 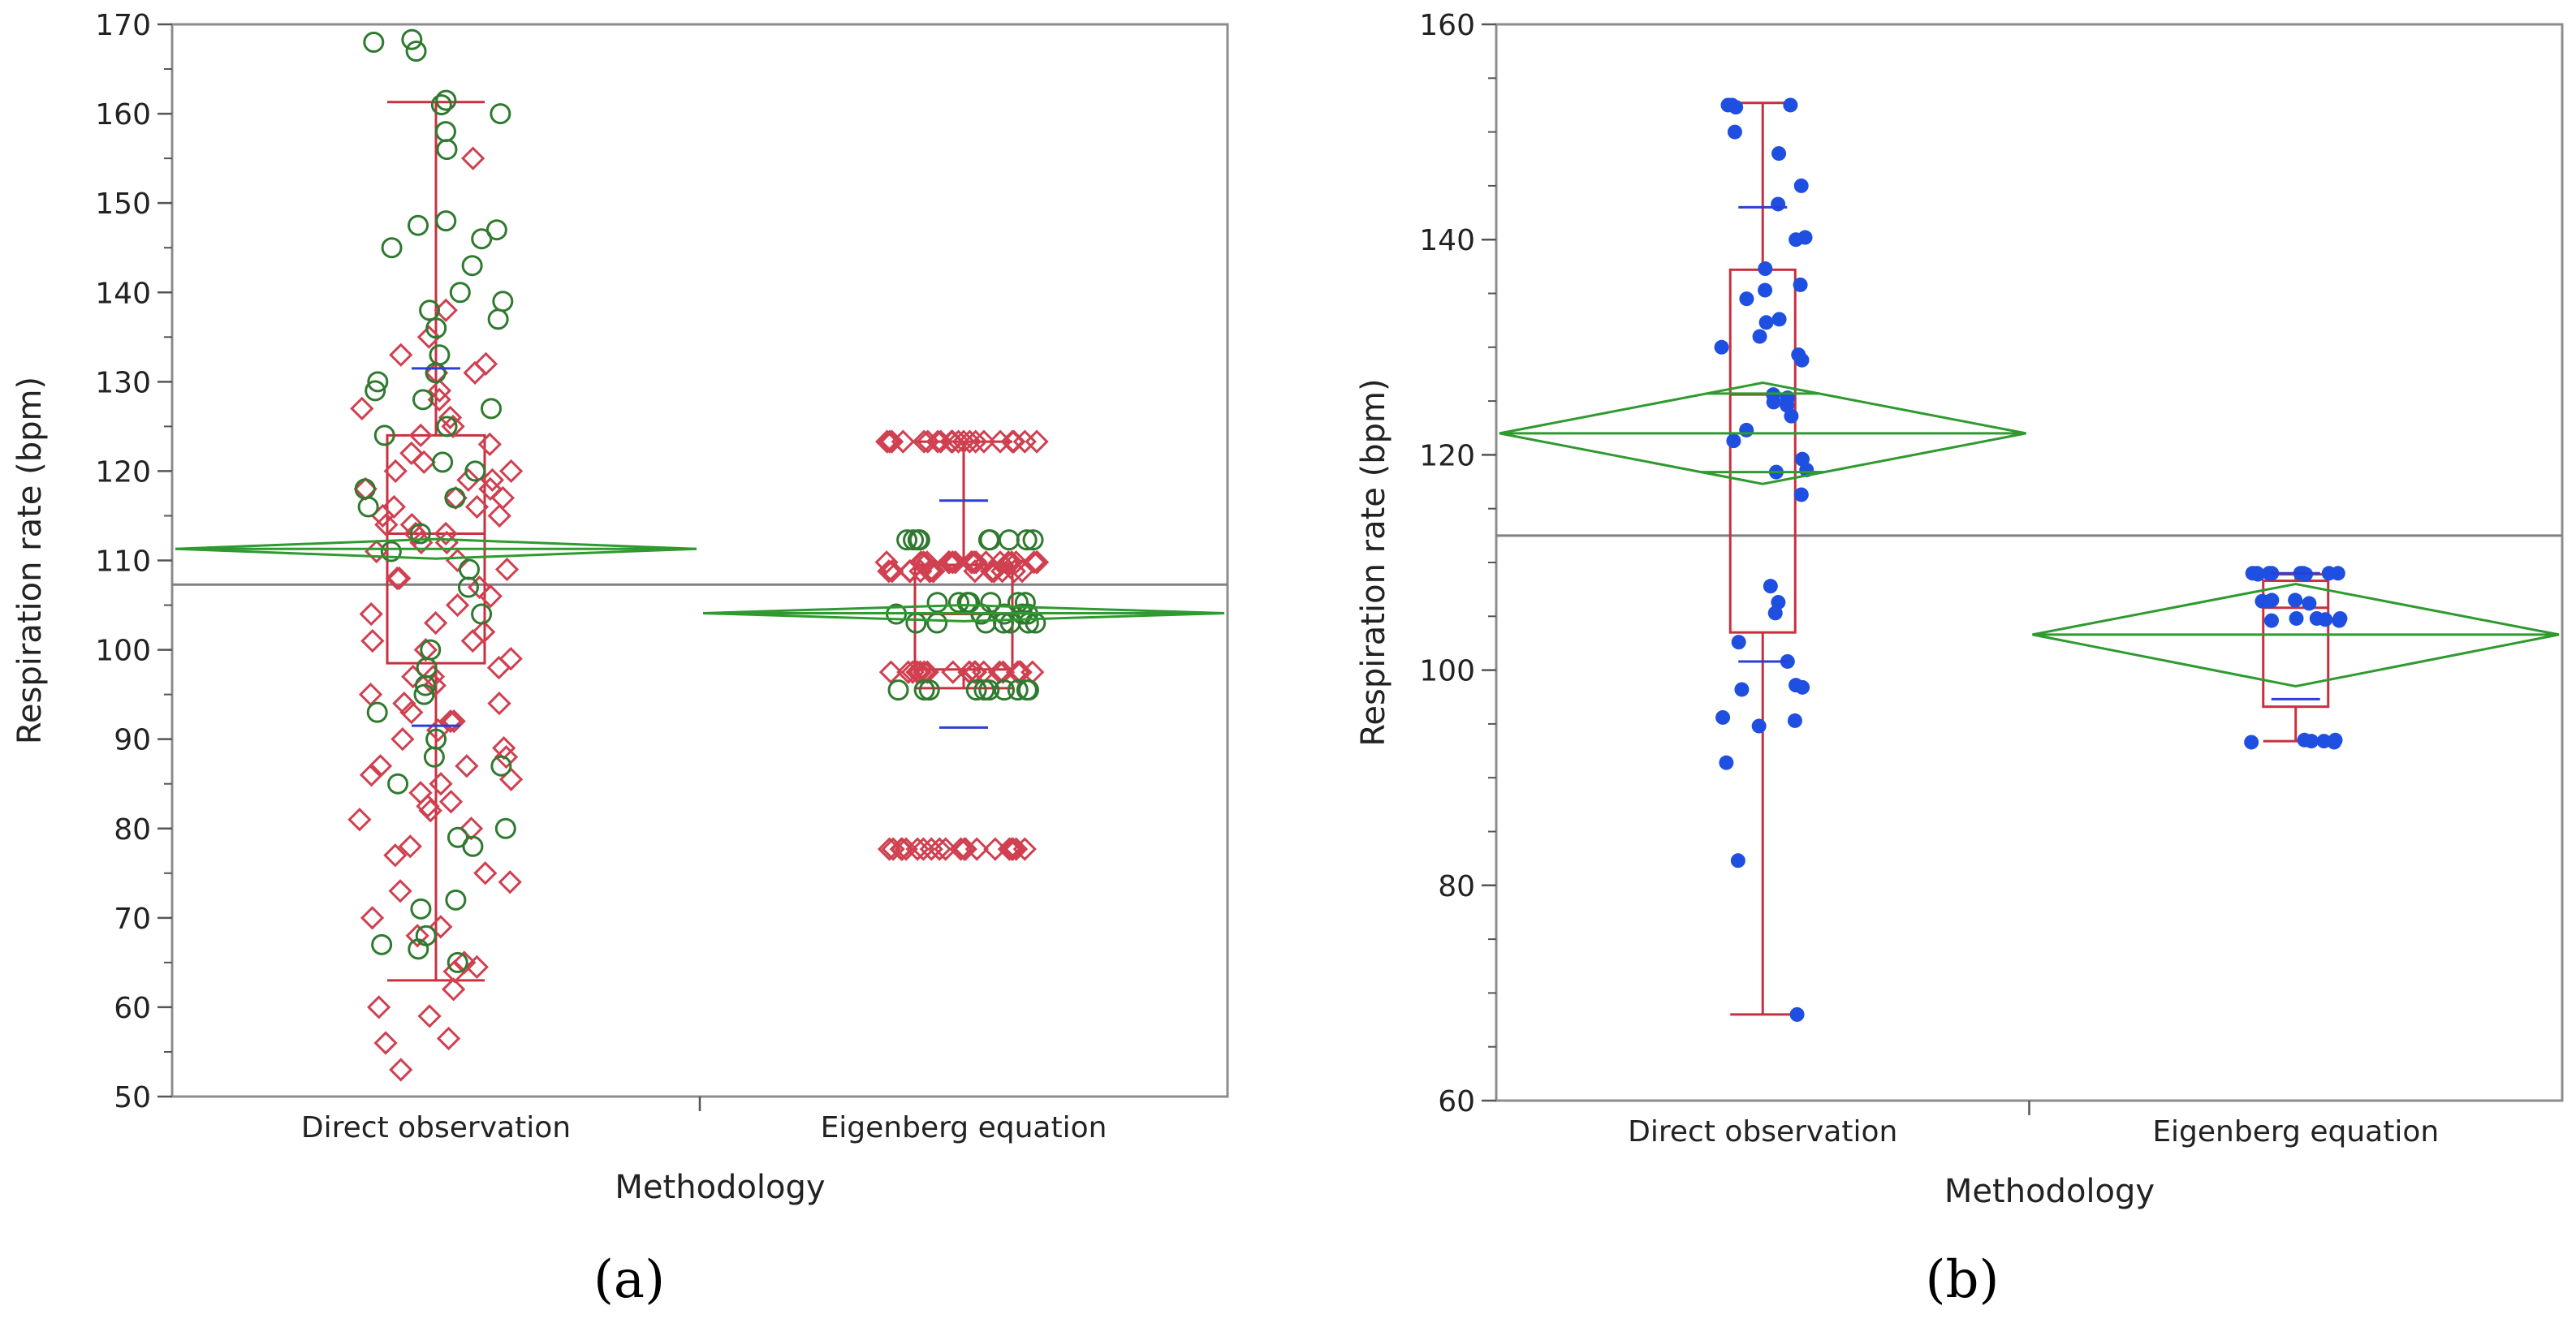 What do you see at coordinates (1763, 559) in the screenshot?
I see `group-direct-observation` at bounding box center [1763, 559].